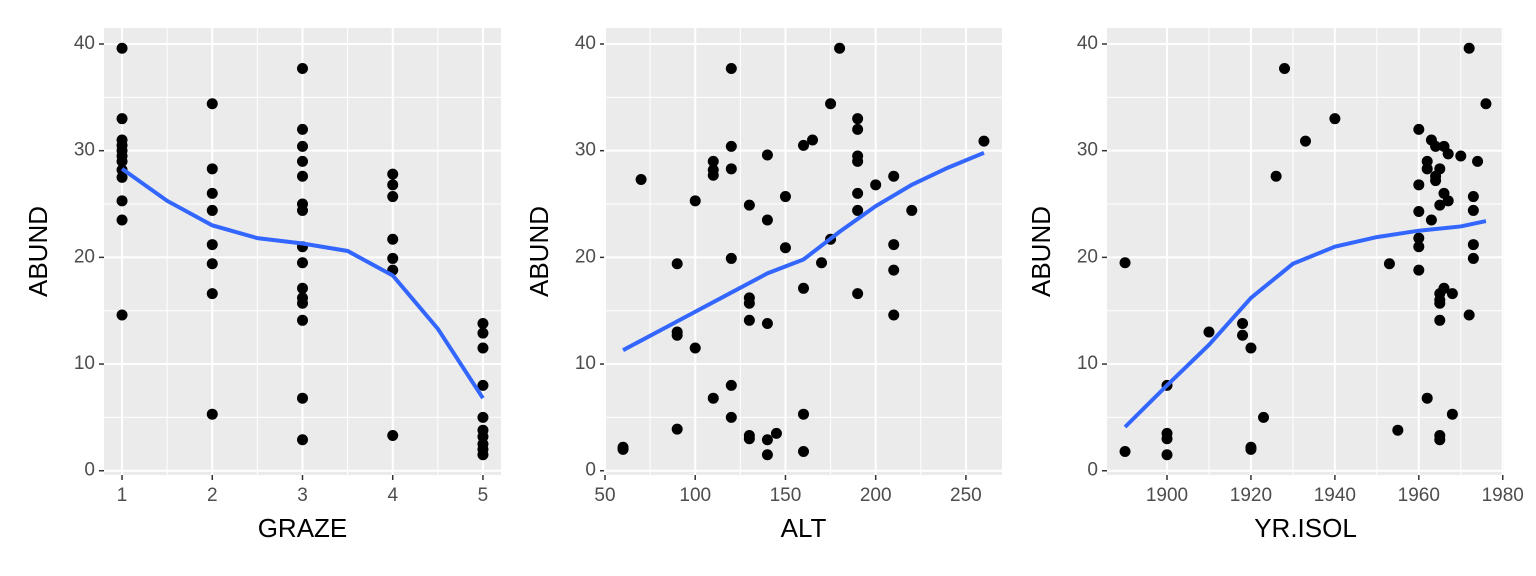  I want to click on x-tick-label: 250, so click(966, 495).